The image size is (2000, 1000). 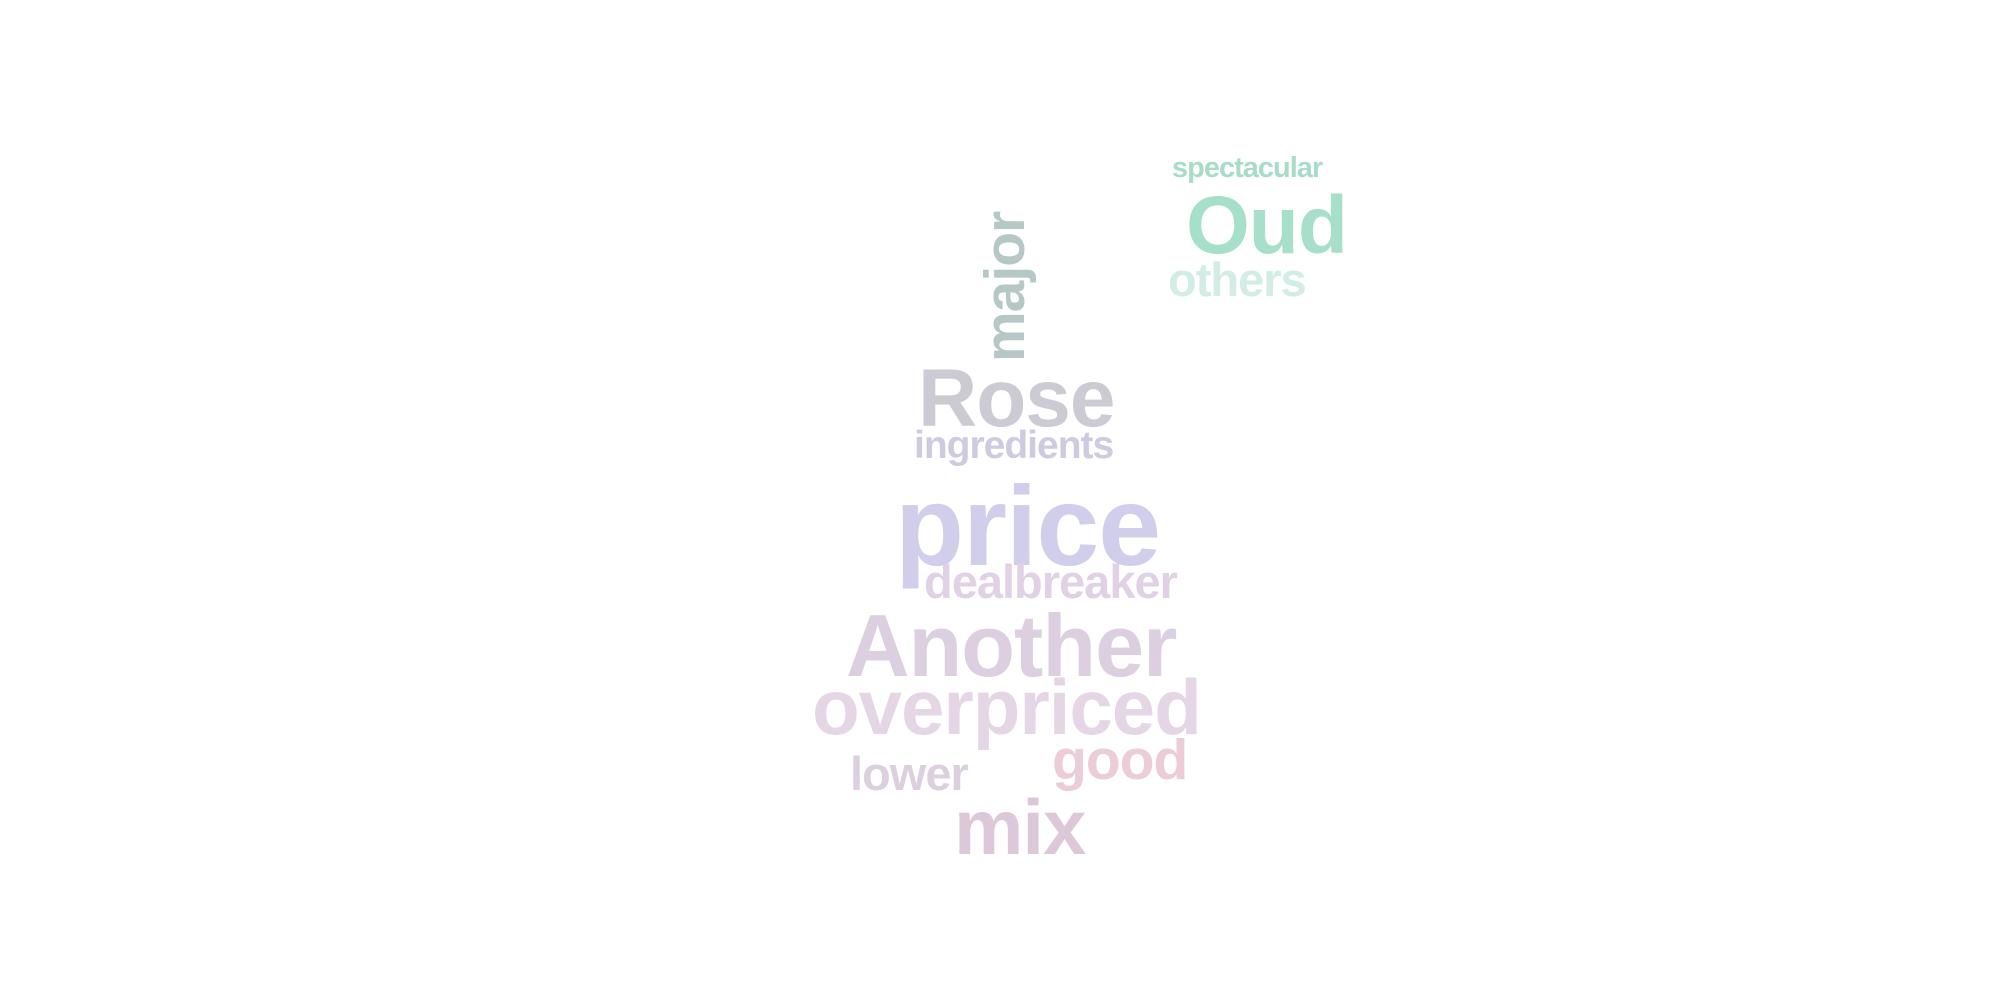 I want to click on word-ingredients: ingredients, so click(x=1014, y=445).